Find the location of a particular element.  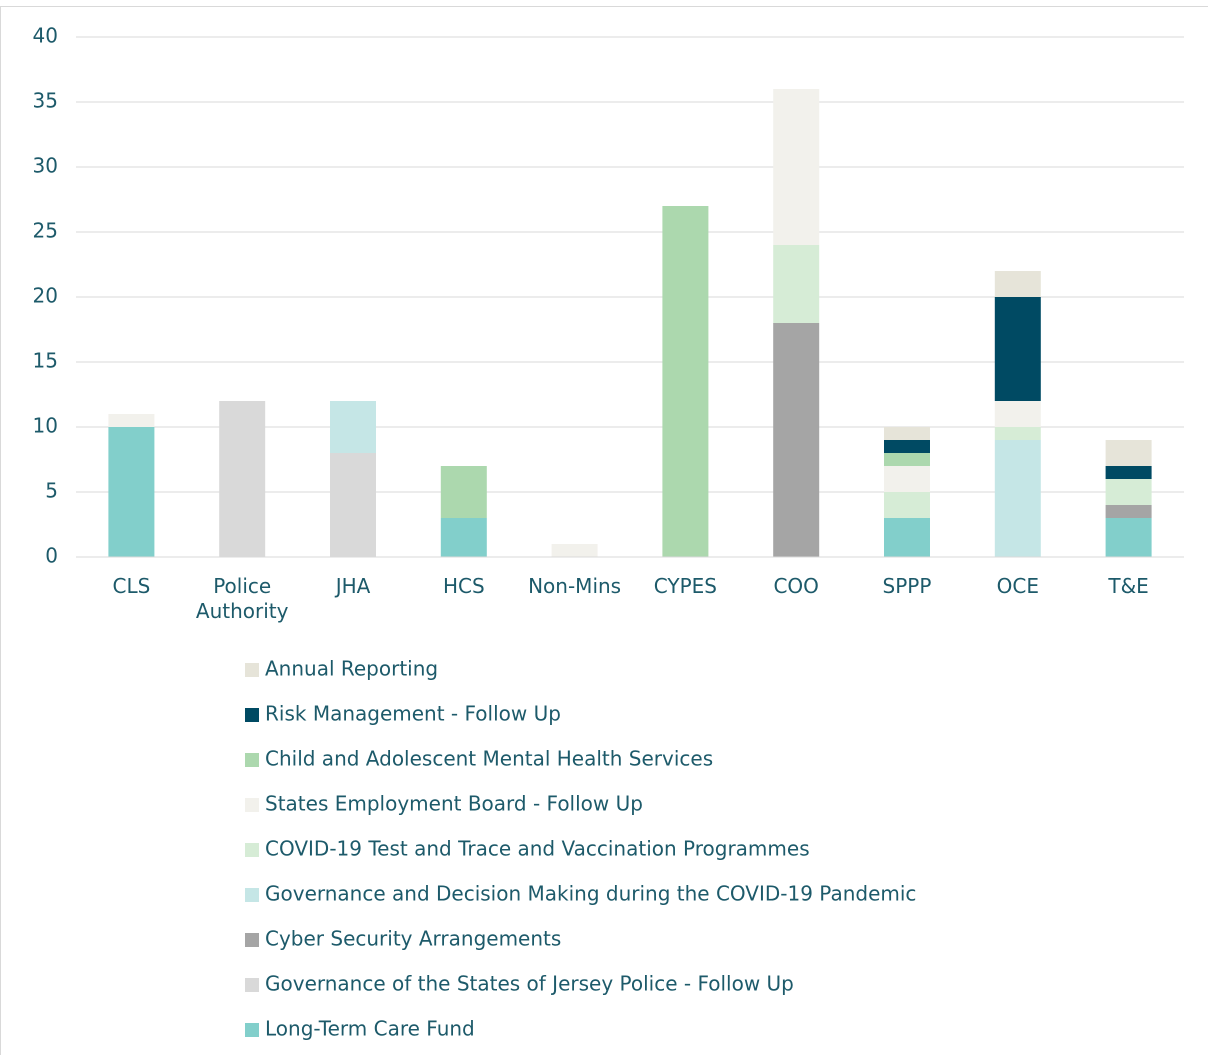

legend-label: Long-Term Care Fund is located at coordinates (370, 1029).